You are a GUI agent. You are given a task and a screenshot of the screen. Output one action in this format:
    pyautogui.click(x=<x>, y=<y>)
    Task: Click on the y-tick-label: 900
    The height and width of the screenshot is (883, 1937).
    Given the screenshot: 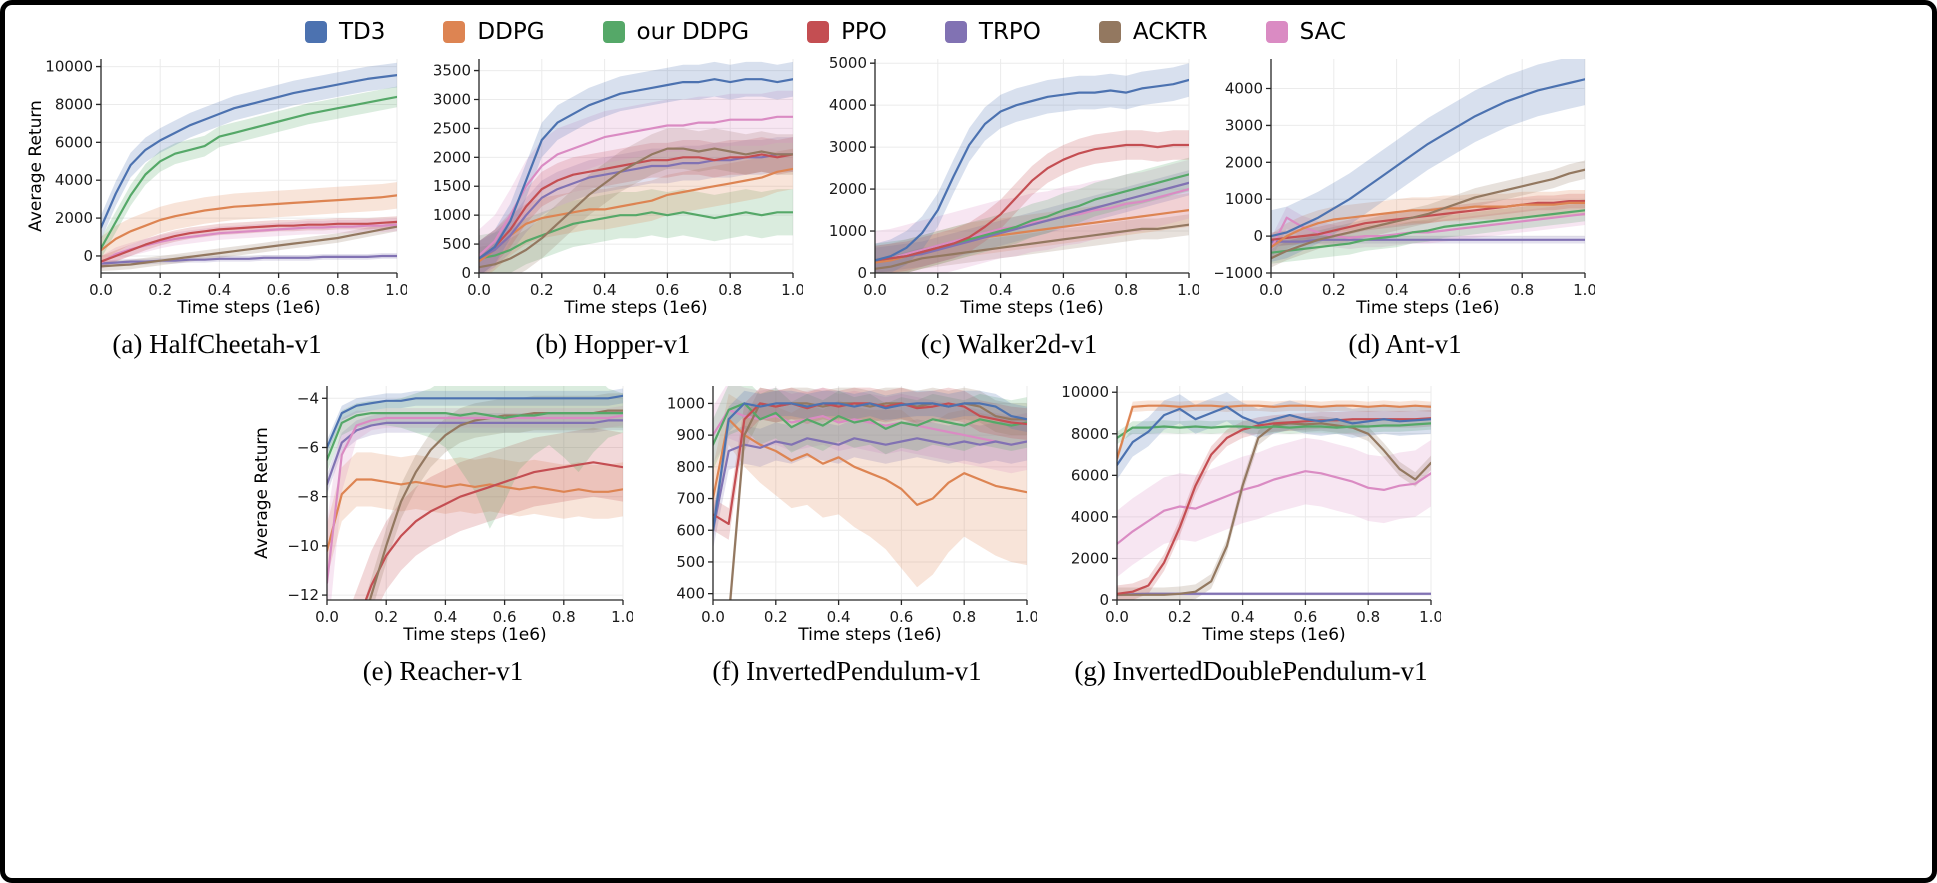 What is the action you would take?
    pyautogui.click(x=690, y=435)
    